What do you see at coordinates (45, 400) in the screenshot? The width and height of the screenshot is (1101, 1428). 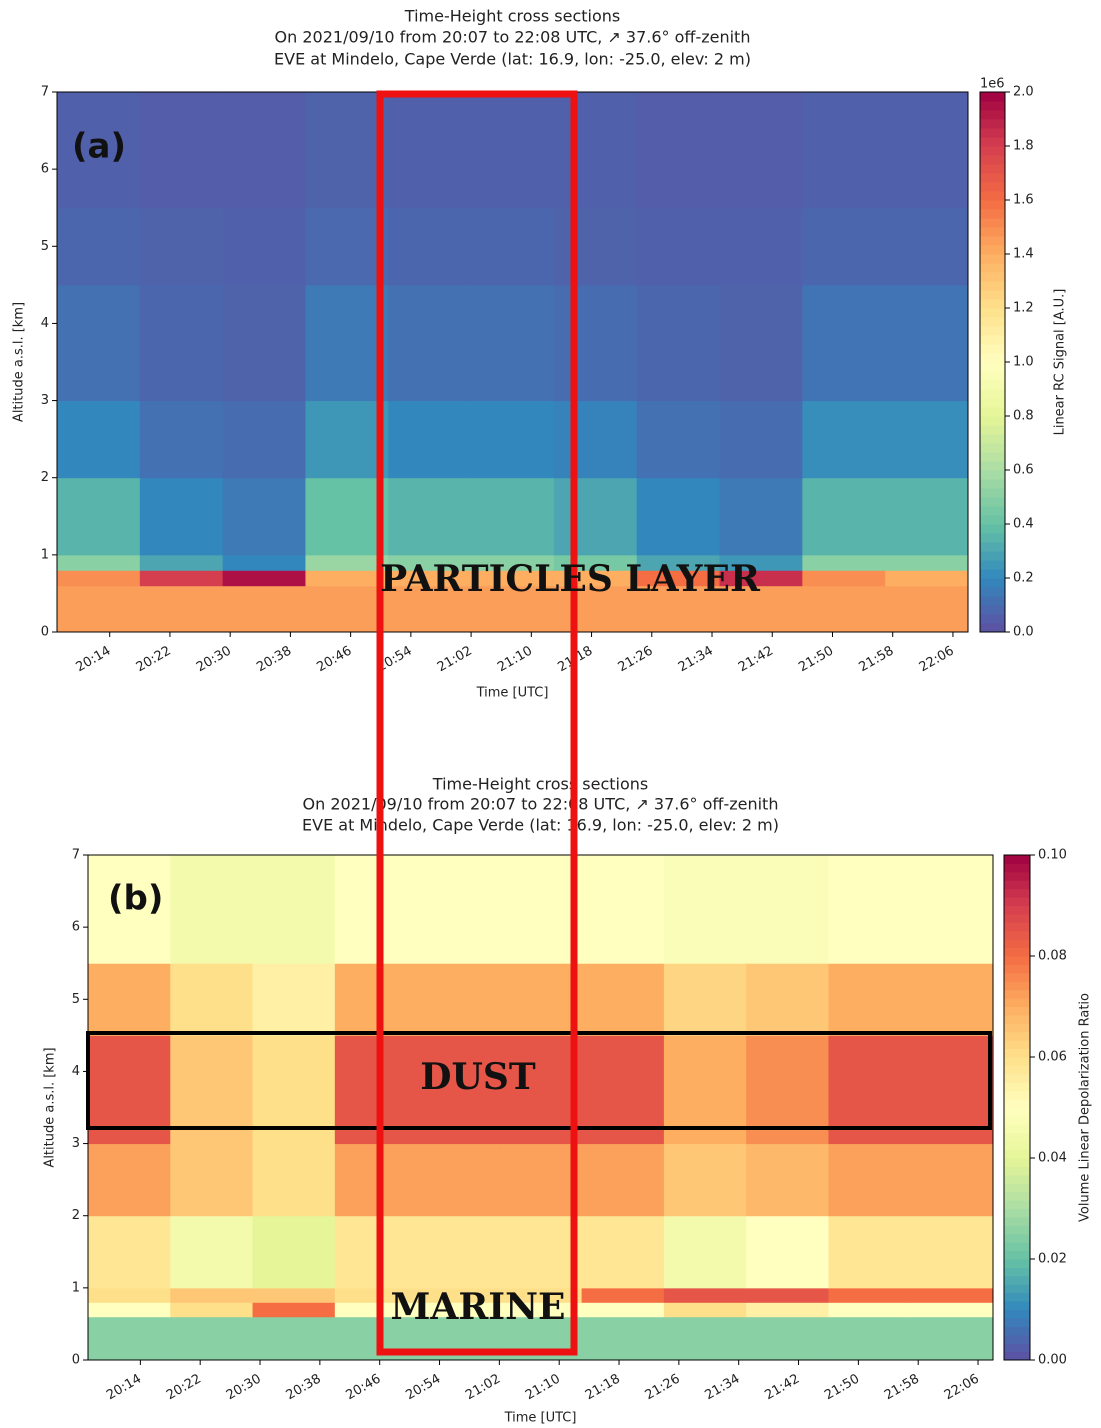 I see `y-tick-label: 3` at bounding box center [45, 400].